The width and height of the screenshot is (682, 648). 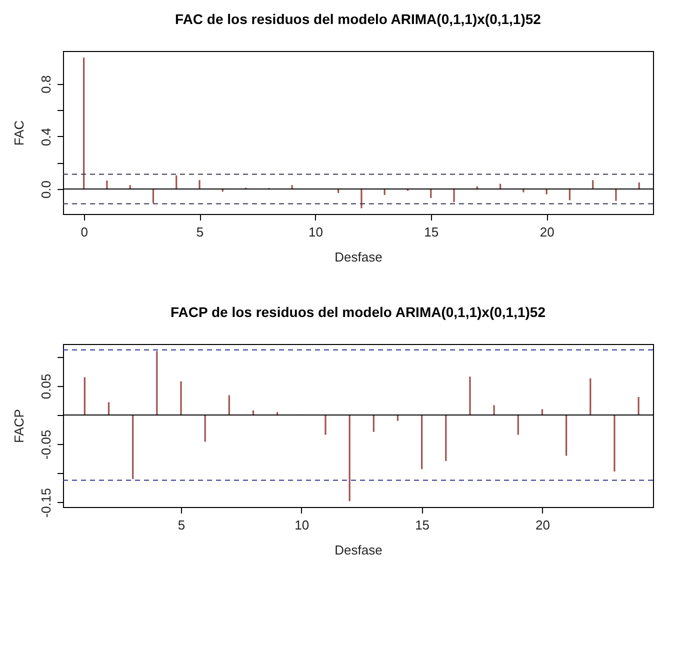 I want to click on y-axis-title: FAC, so click(x=19, y=133).